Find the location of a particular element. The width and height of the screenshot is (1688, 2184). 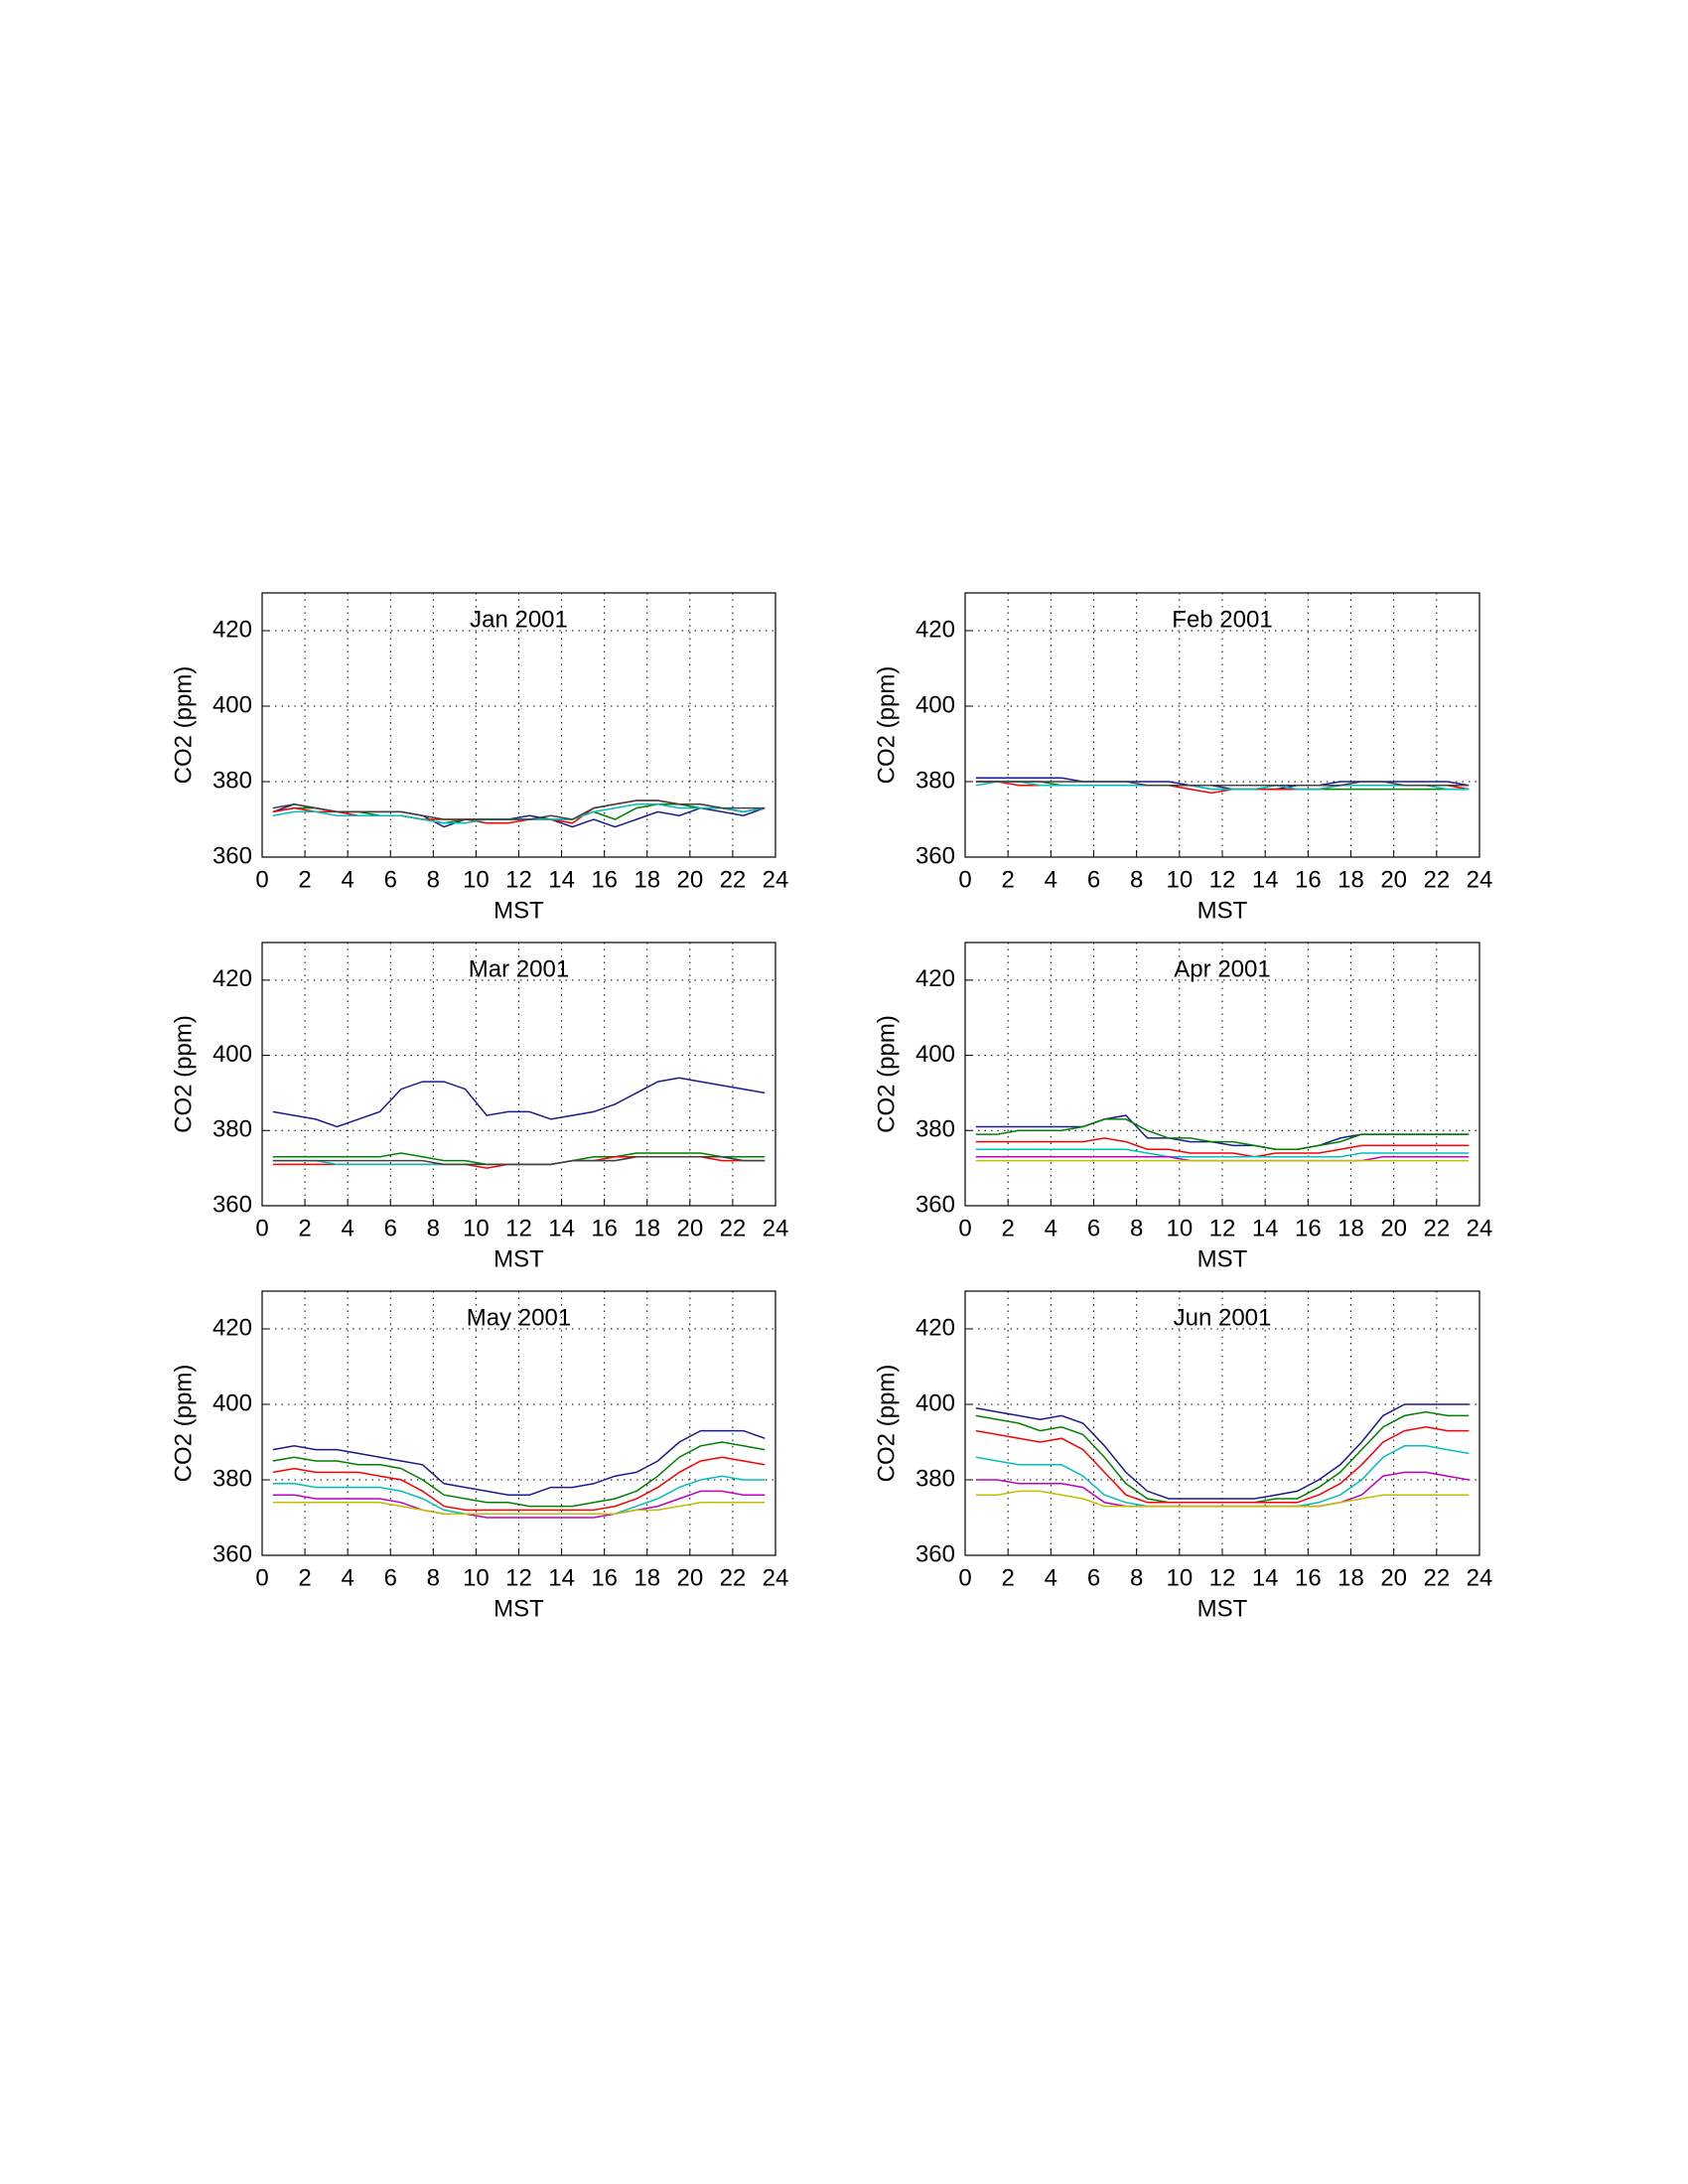

chart-title: Jun 2001 is located at coordinates (1223, 1317).